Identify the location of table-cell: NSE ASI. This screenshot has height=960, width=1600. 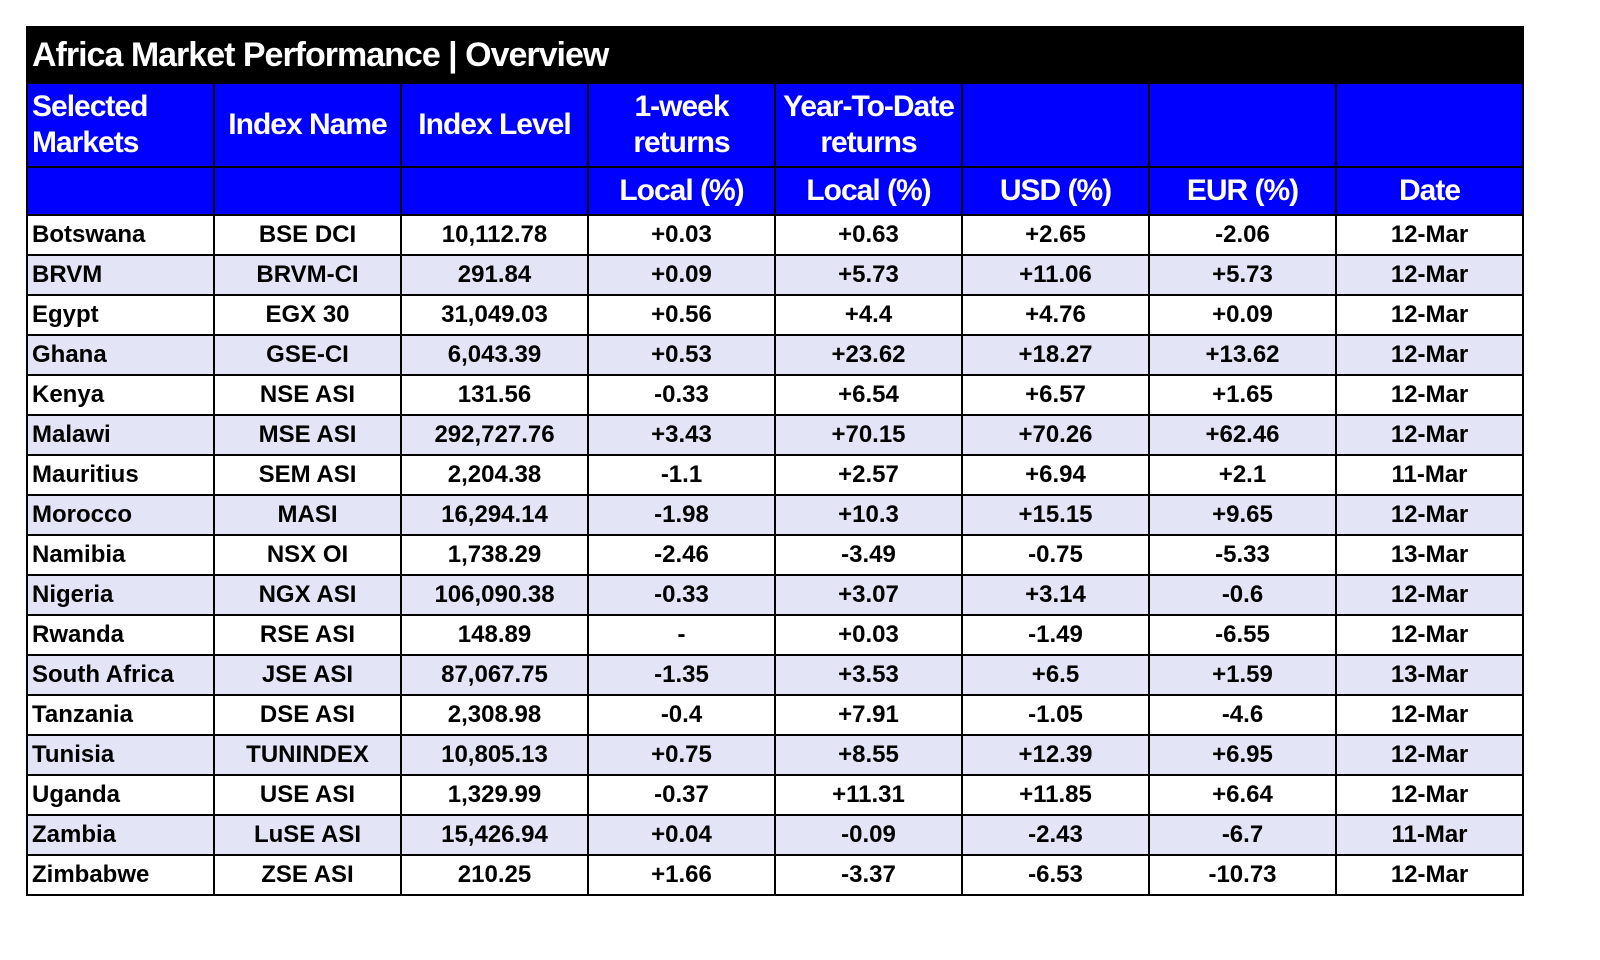
(307, 395).